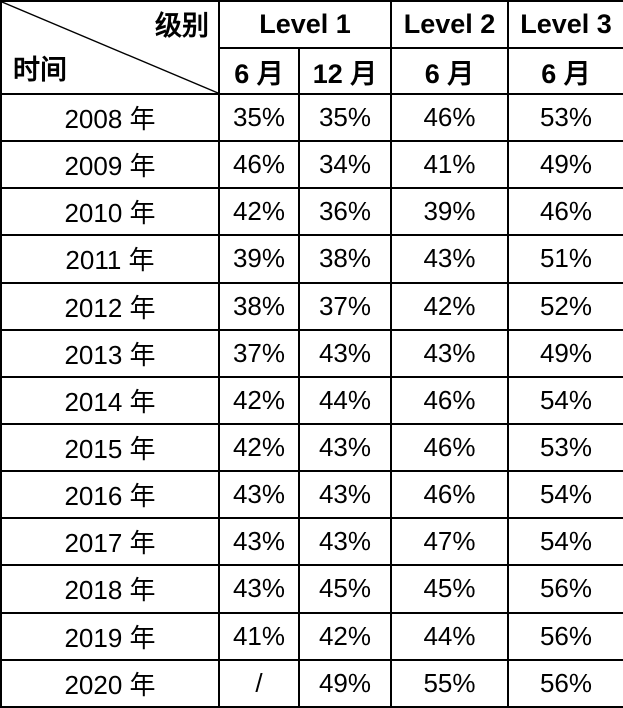  Describe the element at coordinates (110, 447) in the screenshot. I see `year-cell: 2015 年` at that location.